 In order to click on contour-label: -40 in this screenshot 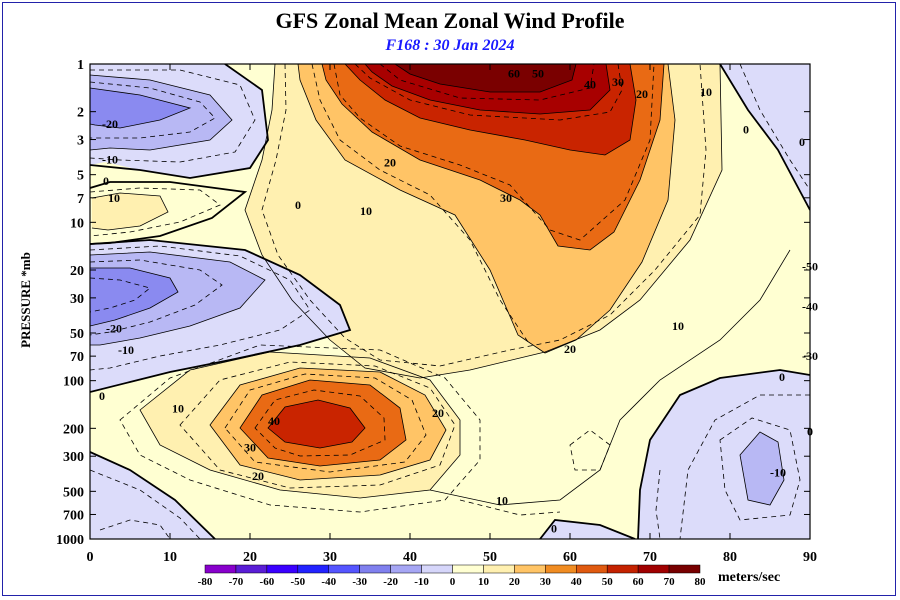, I will do `click(810, 306)`.